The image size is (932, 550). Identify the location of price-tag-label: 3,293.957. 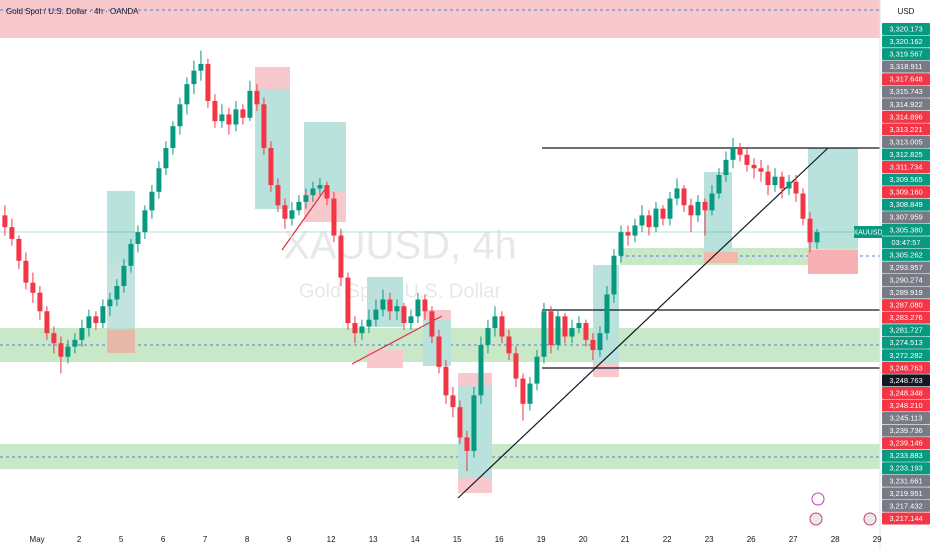
(905, 267).